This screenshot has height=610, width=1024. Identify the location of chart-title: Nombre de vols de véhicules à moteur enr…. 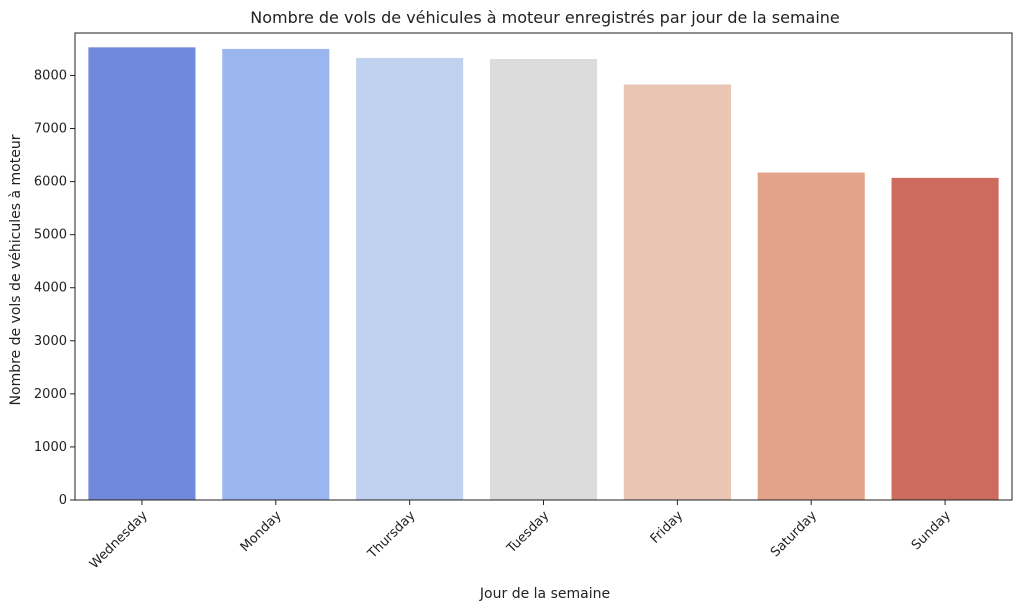
(545, 17).